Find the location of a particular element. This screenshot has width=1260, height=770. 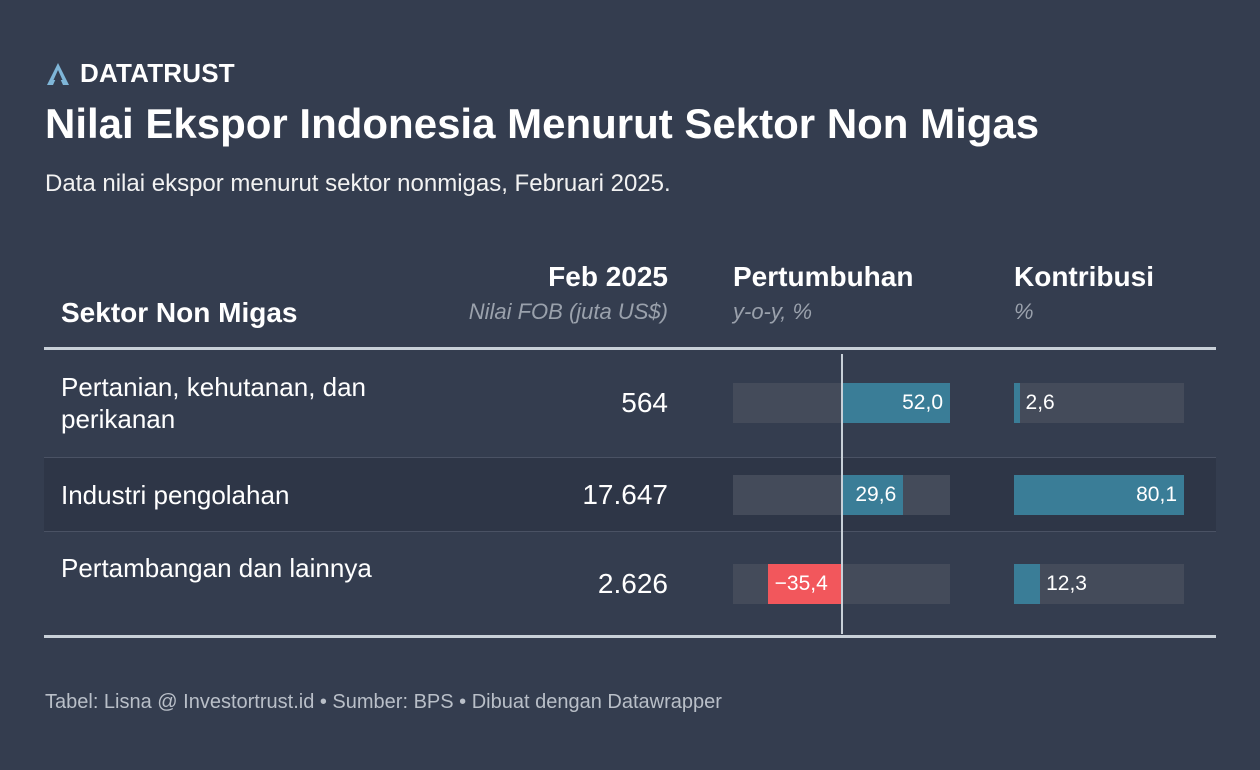

header-growth-label: Pertumbuhan is located at coordinates (823, 276).